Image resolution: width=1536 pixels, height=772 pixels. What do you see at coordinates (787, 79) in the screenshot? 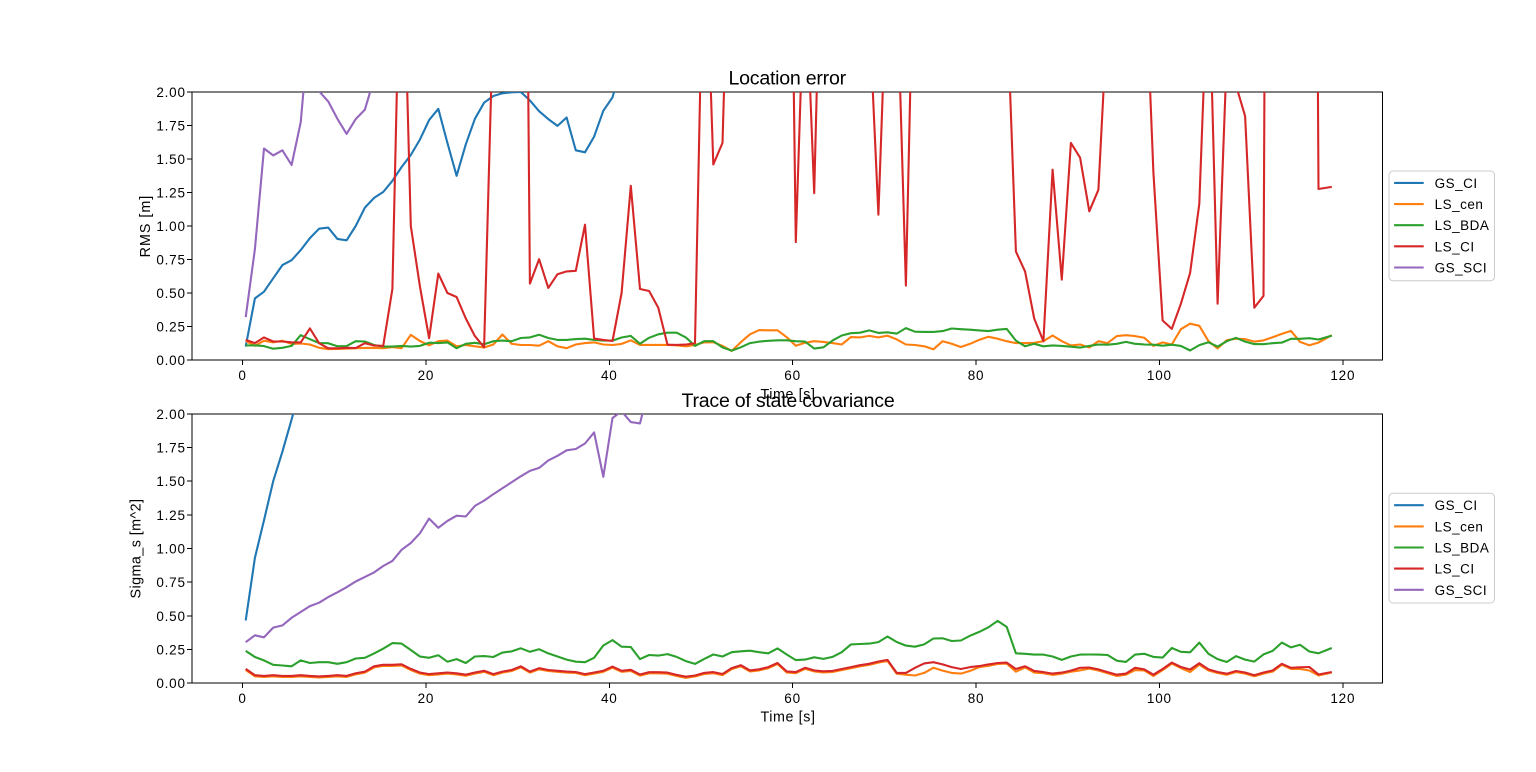
I see `svg-text: Location error` at bounding box center [787, 79].